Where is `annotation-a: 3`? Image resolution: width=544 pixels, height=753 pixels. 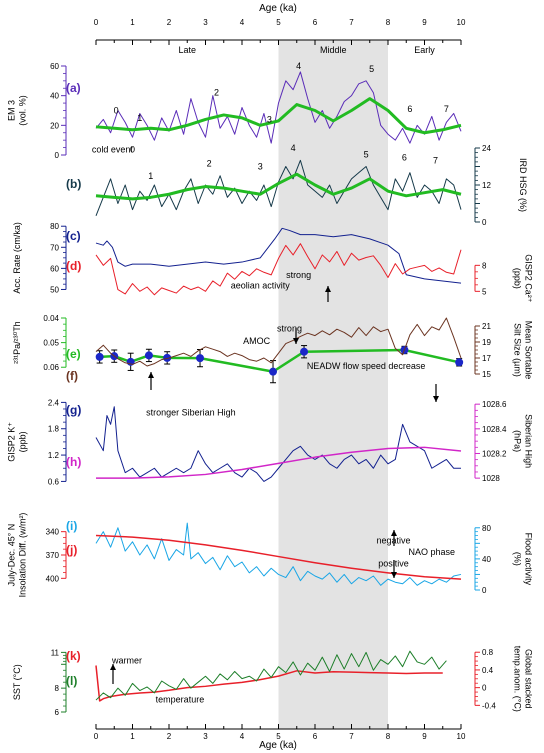 annotation-a: 3 is located at coordinates (269, 119).